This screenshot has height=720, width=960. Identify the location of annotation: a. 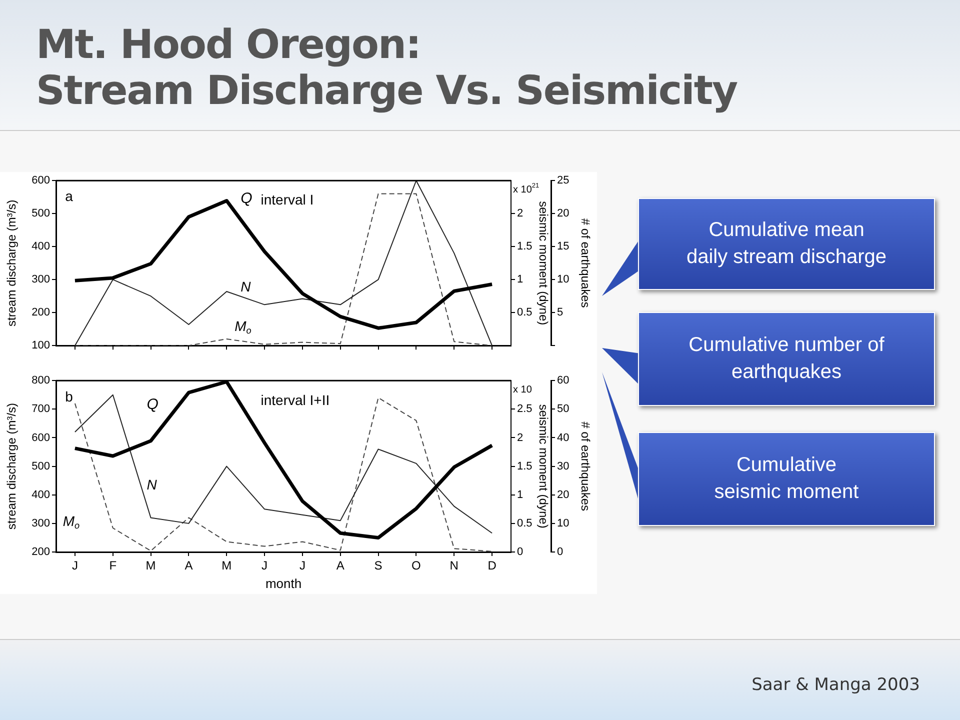
(69, 196).